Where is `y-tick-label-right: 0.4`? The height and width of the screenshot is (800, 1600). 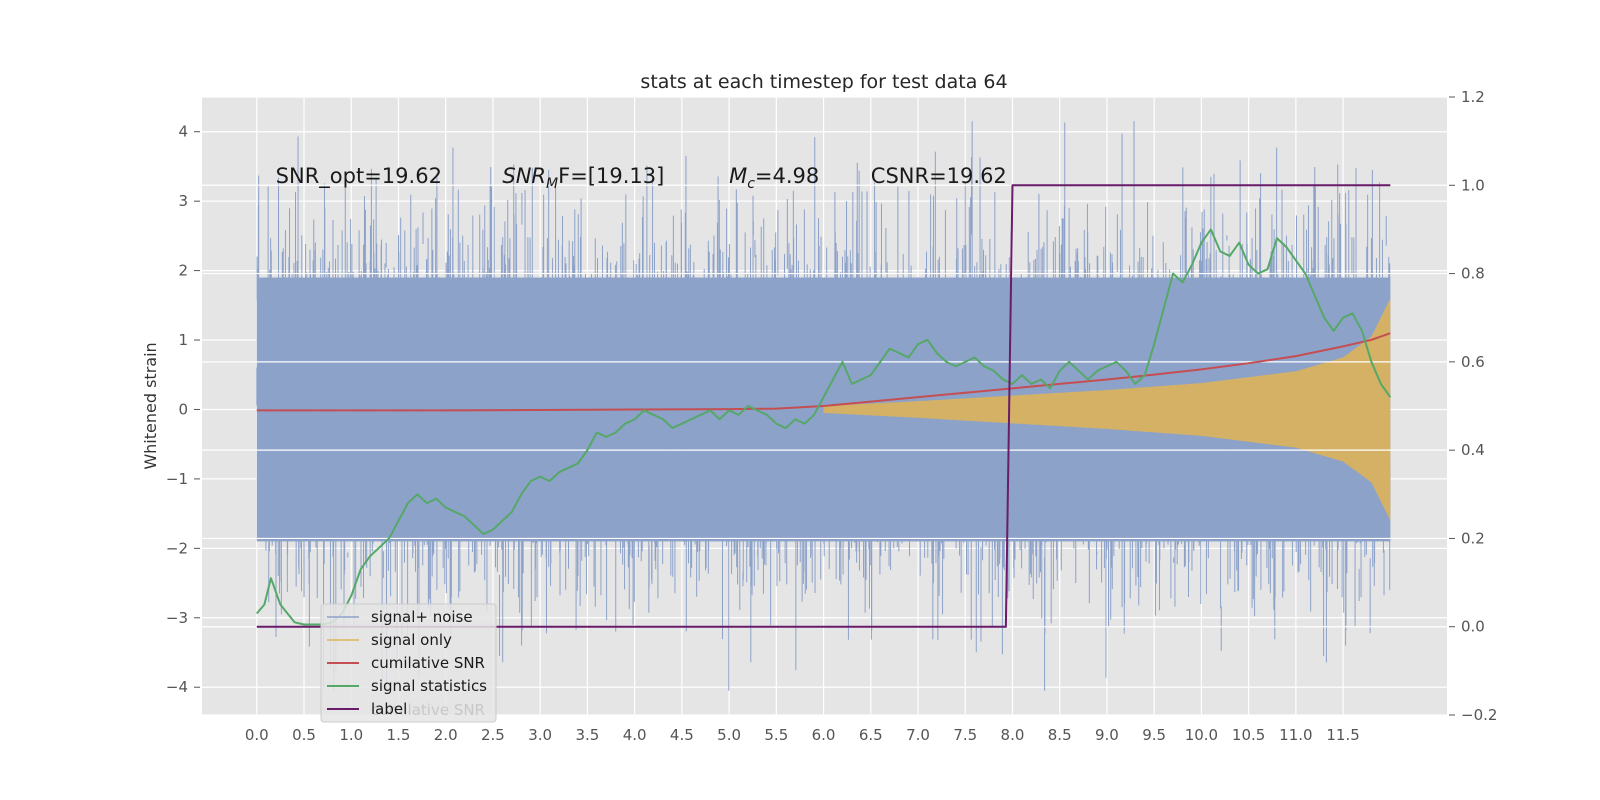 y-tick-label-right: 0.4 is located at coordinates (1473, 450).